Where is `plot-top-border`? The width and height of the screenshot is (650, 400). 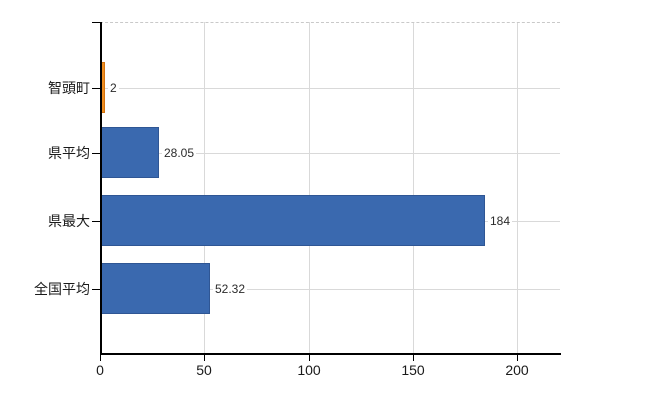
plot-top-border is located at coordinates (330, 22).